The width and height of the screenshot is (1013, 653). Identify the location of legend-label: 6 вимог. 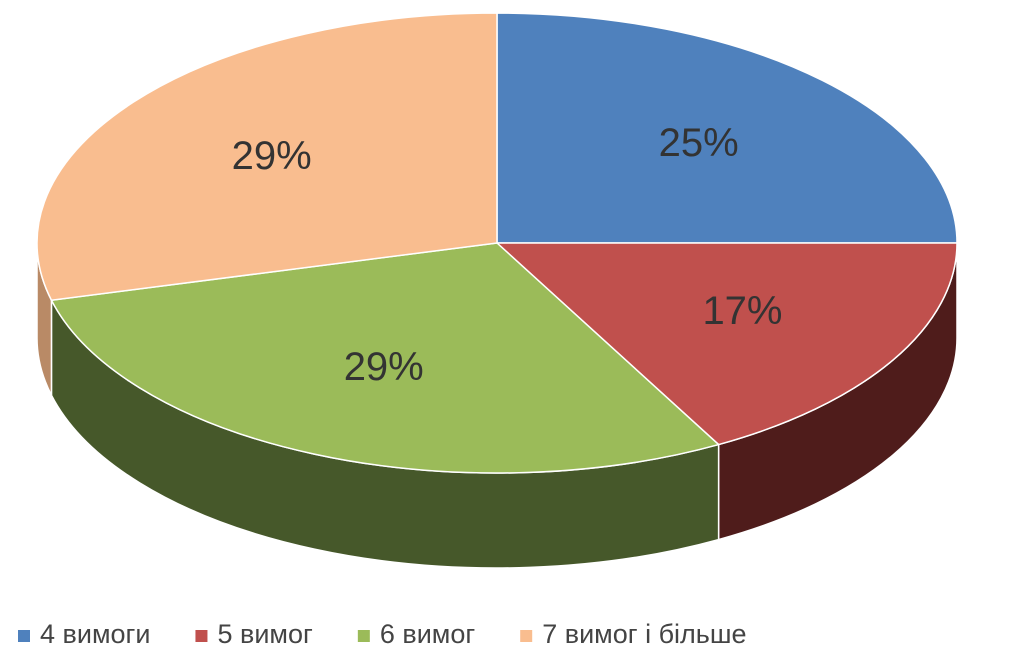
(428, 634).